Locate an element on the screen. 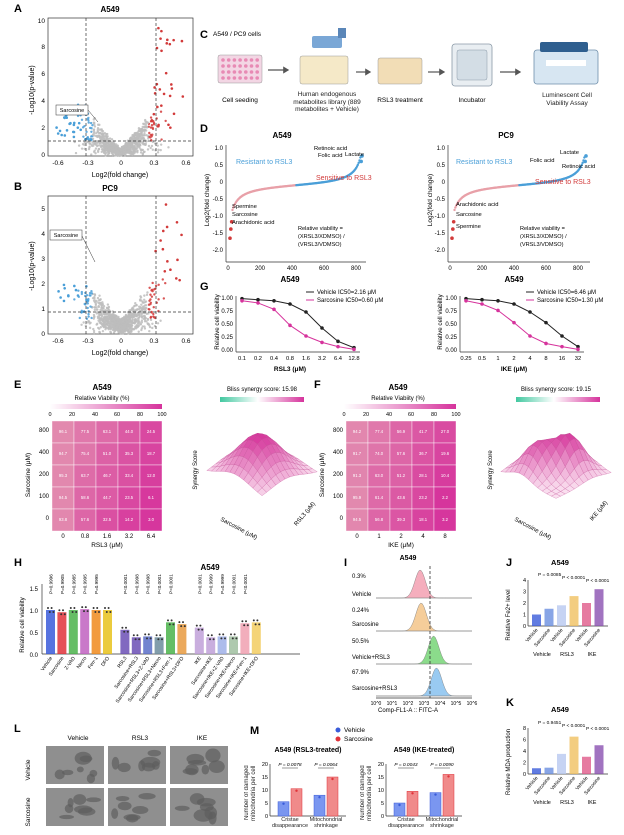 Image resolution: width=624 pixels, height=835 pixels. label-sensitive: Sensitive to RSL3 is located at coordinates (344, 178).